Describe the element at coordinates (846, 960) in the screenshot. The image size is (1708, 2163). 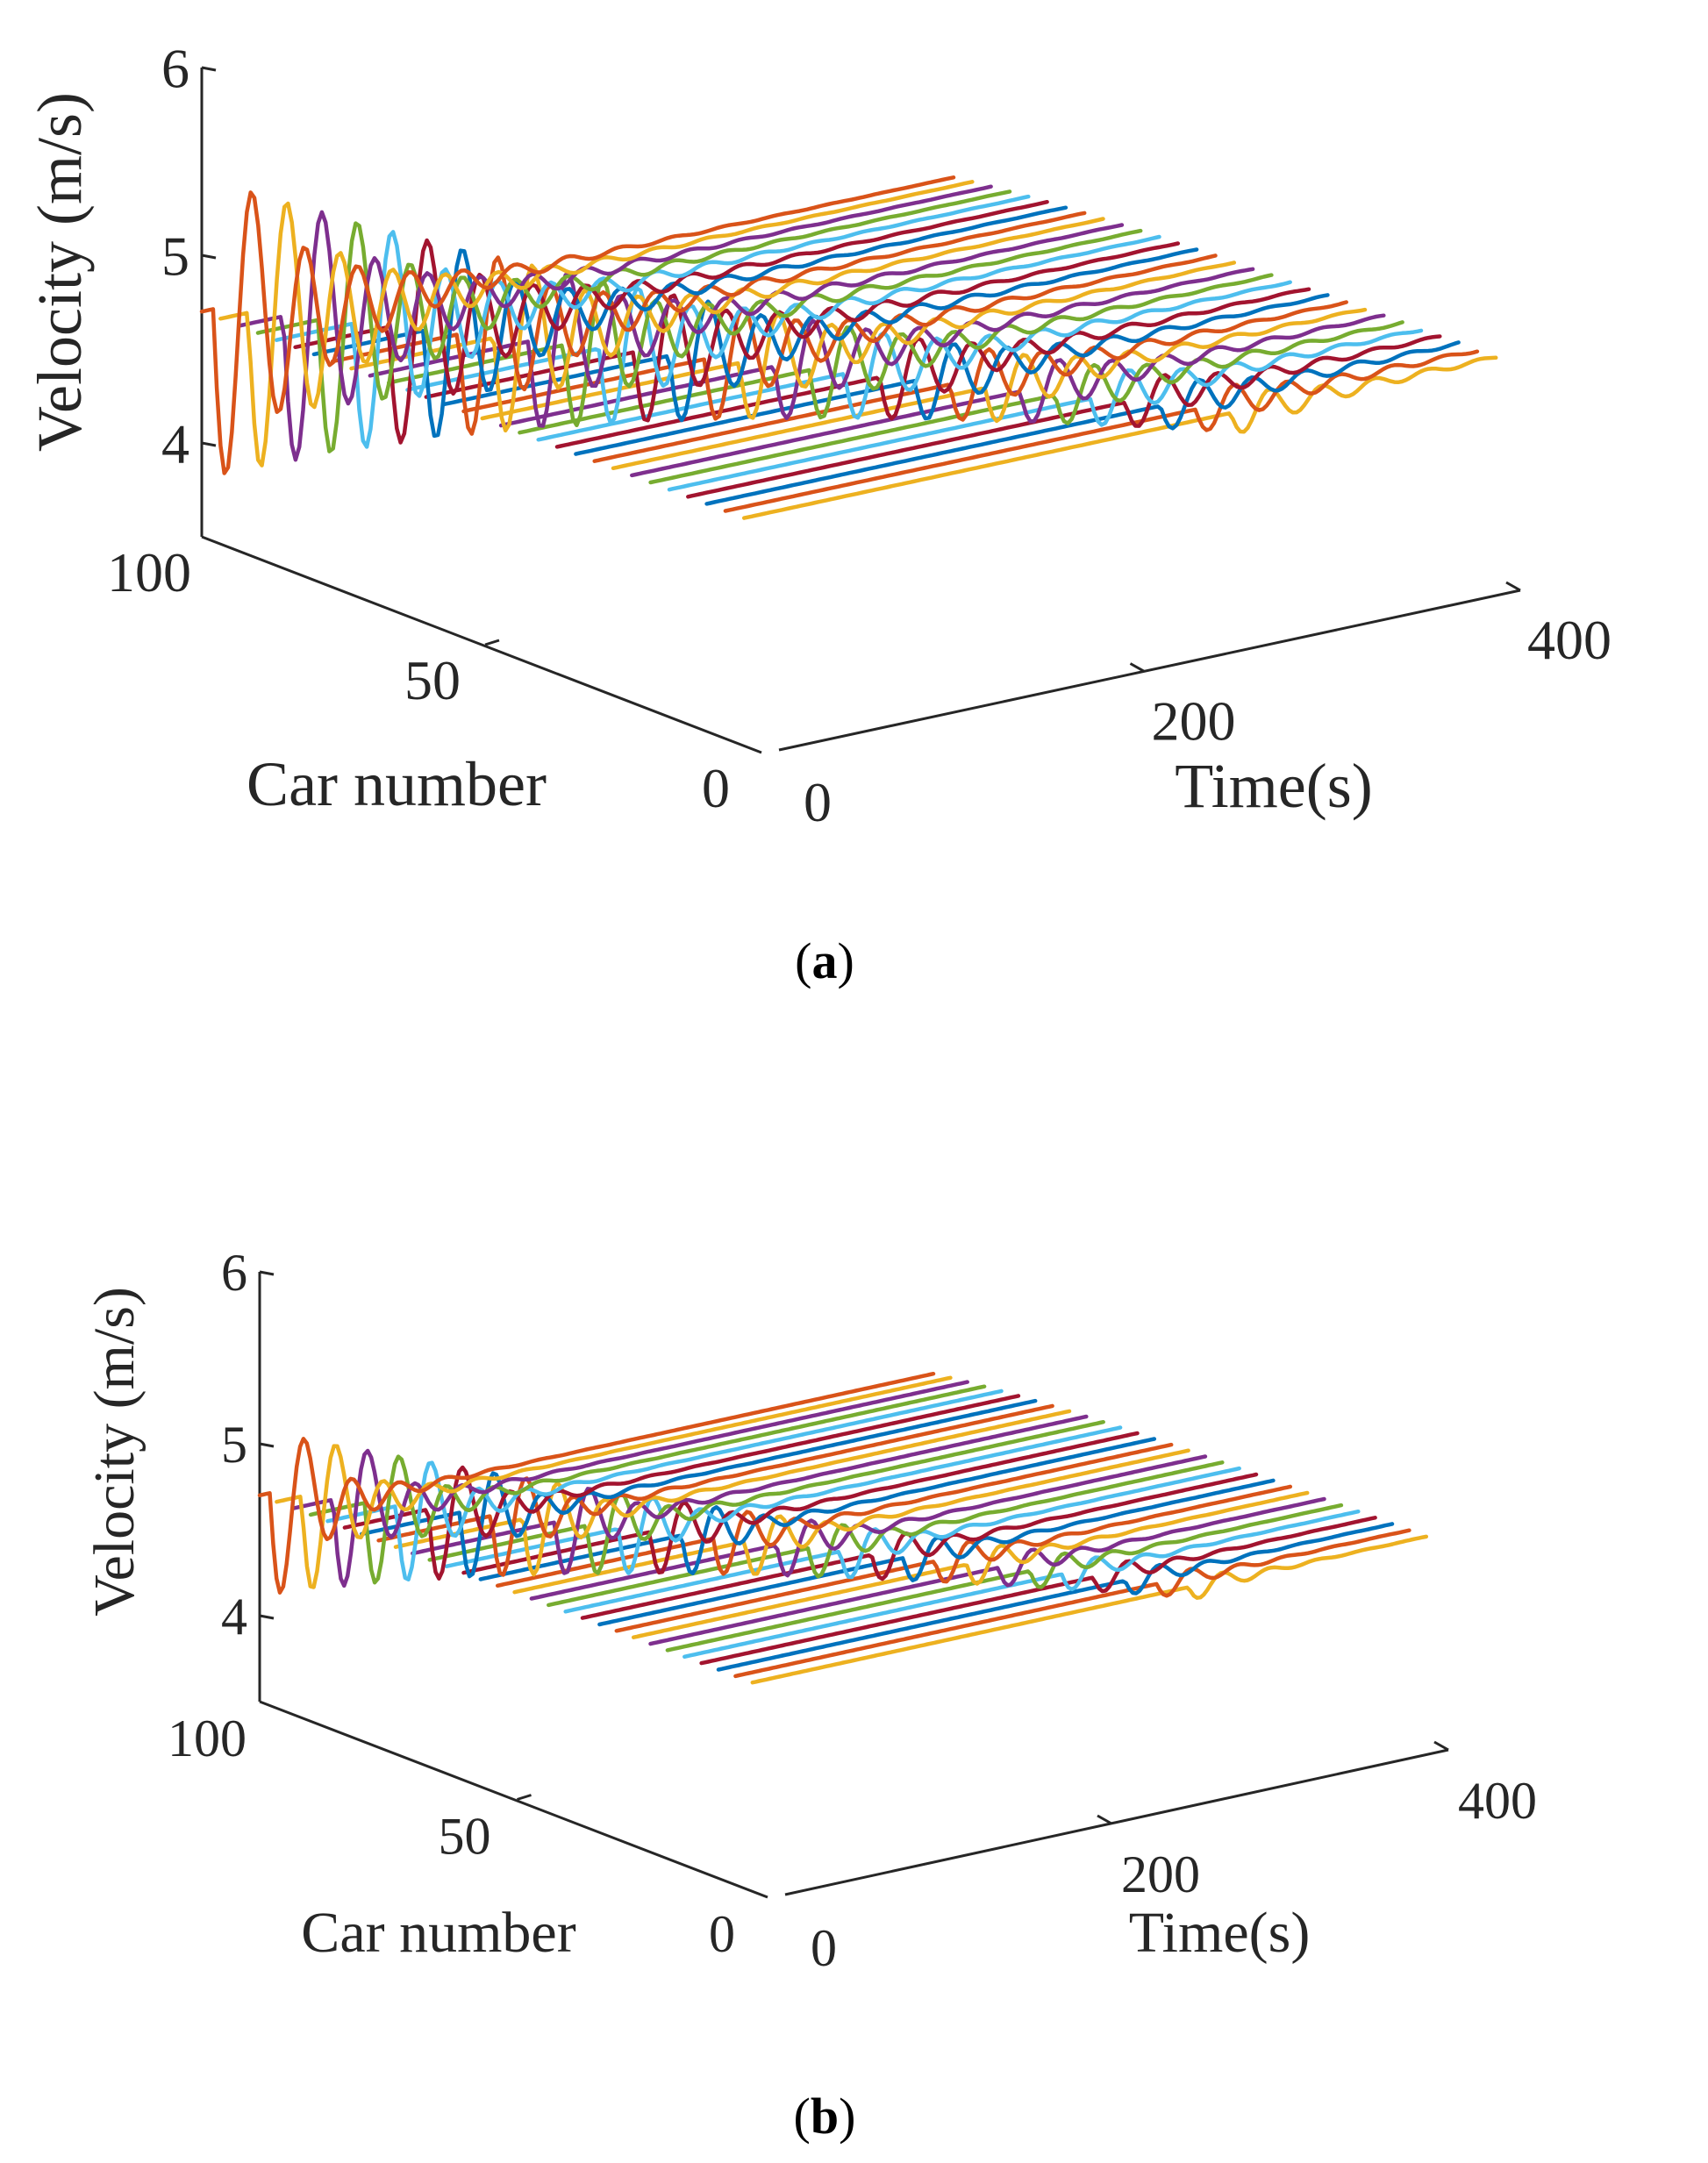
I see `caption-a-close: )` at that location.